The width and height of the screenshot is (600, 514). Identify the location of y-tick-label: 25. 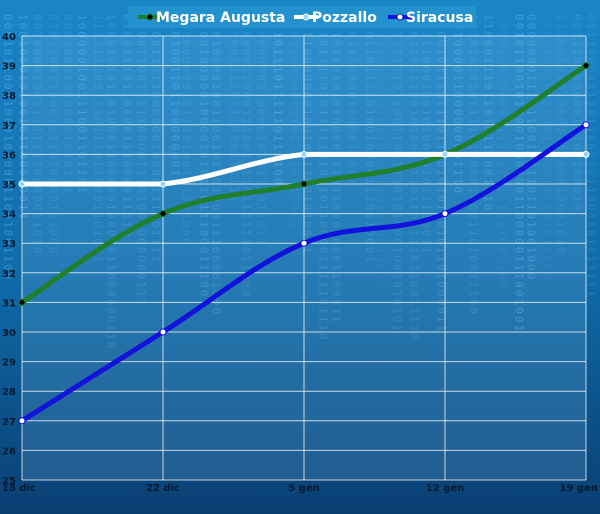
(9, 481).